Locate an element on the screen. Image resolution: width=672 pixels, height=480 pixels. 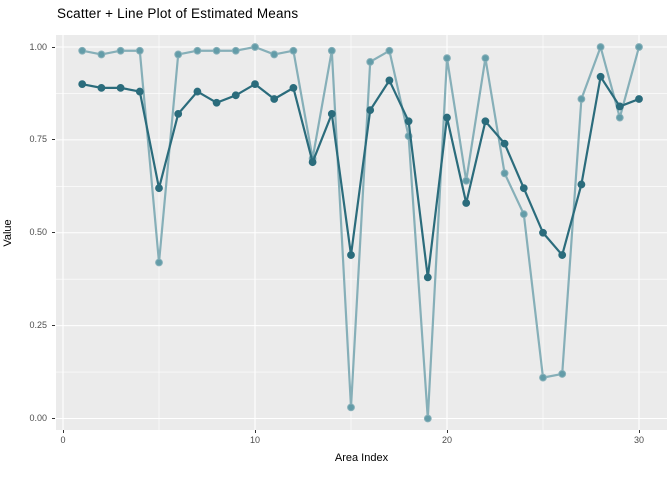
x-tick-label: 10 is located at coordinates (254, 440).